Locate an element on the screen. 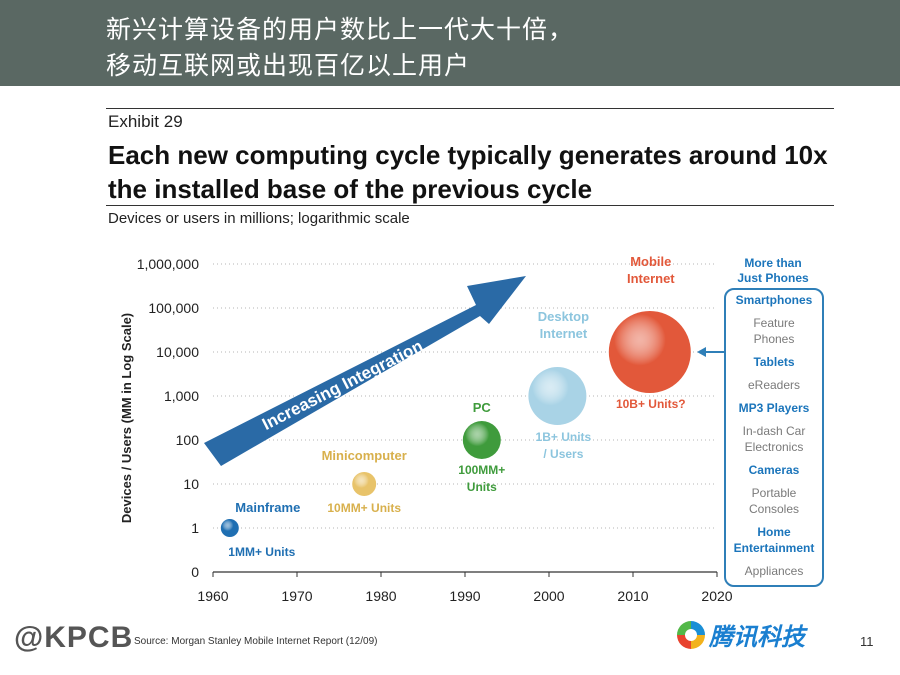 The image size is (900, 675). integration-arrow is located at coordinates (365, 371).